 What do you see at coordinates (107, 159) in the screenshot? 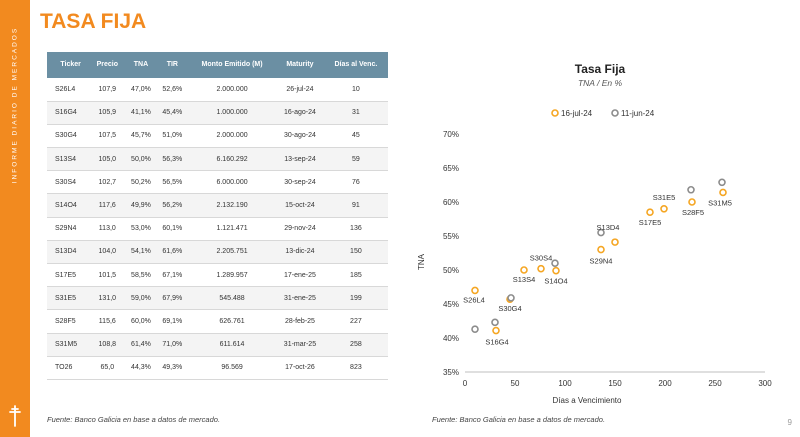
I see `table-cell: 105,0` at bounding box center [107, 159].